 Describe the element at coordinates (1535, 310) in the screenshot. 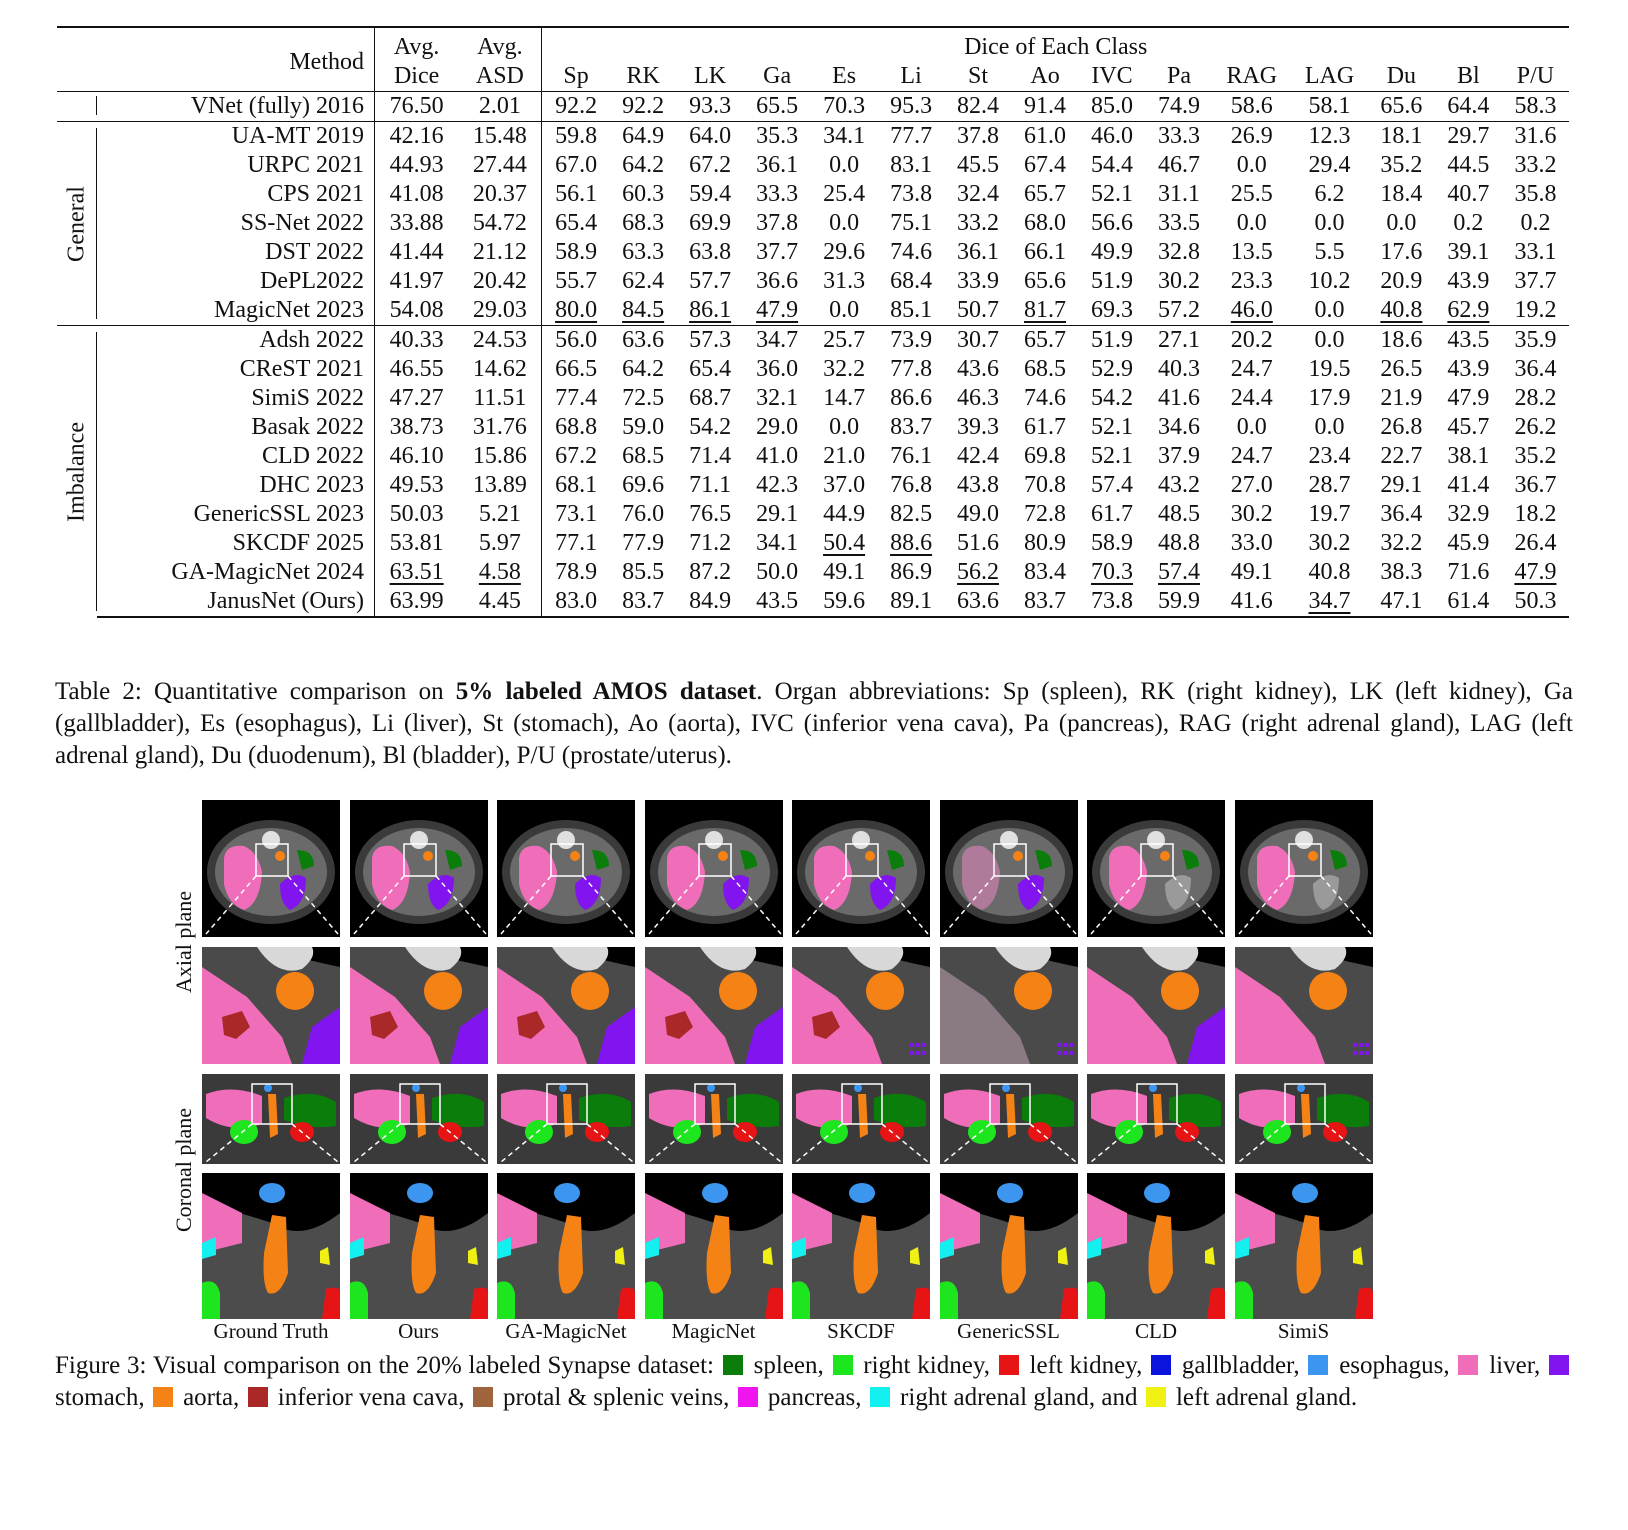

I see `class-dice-p-u: 19.2` at that location.